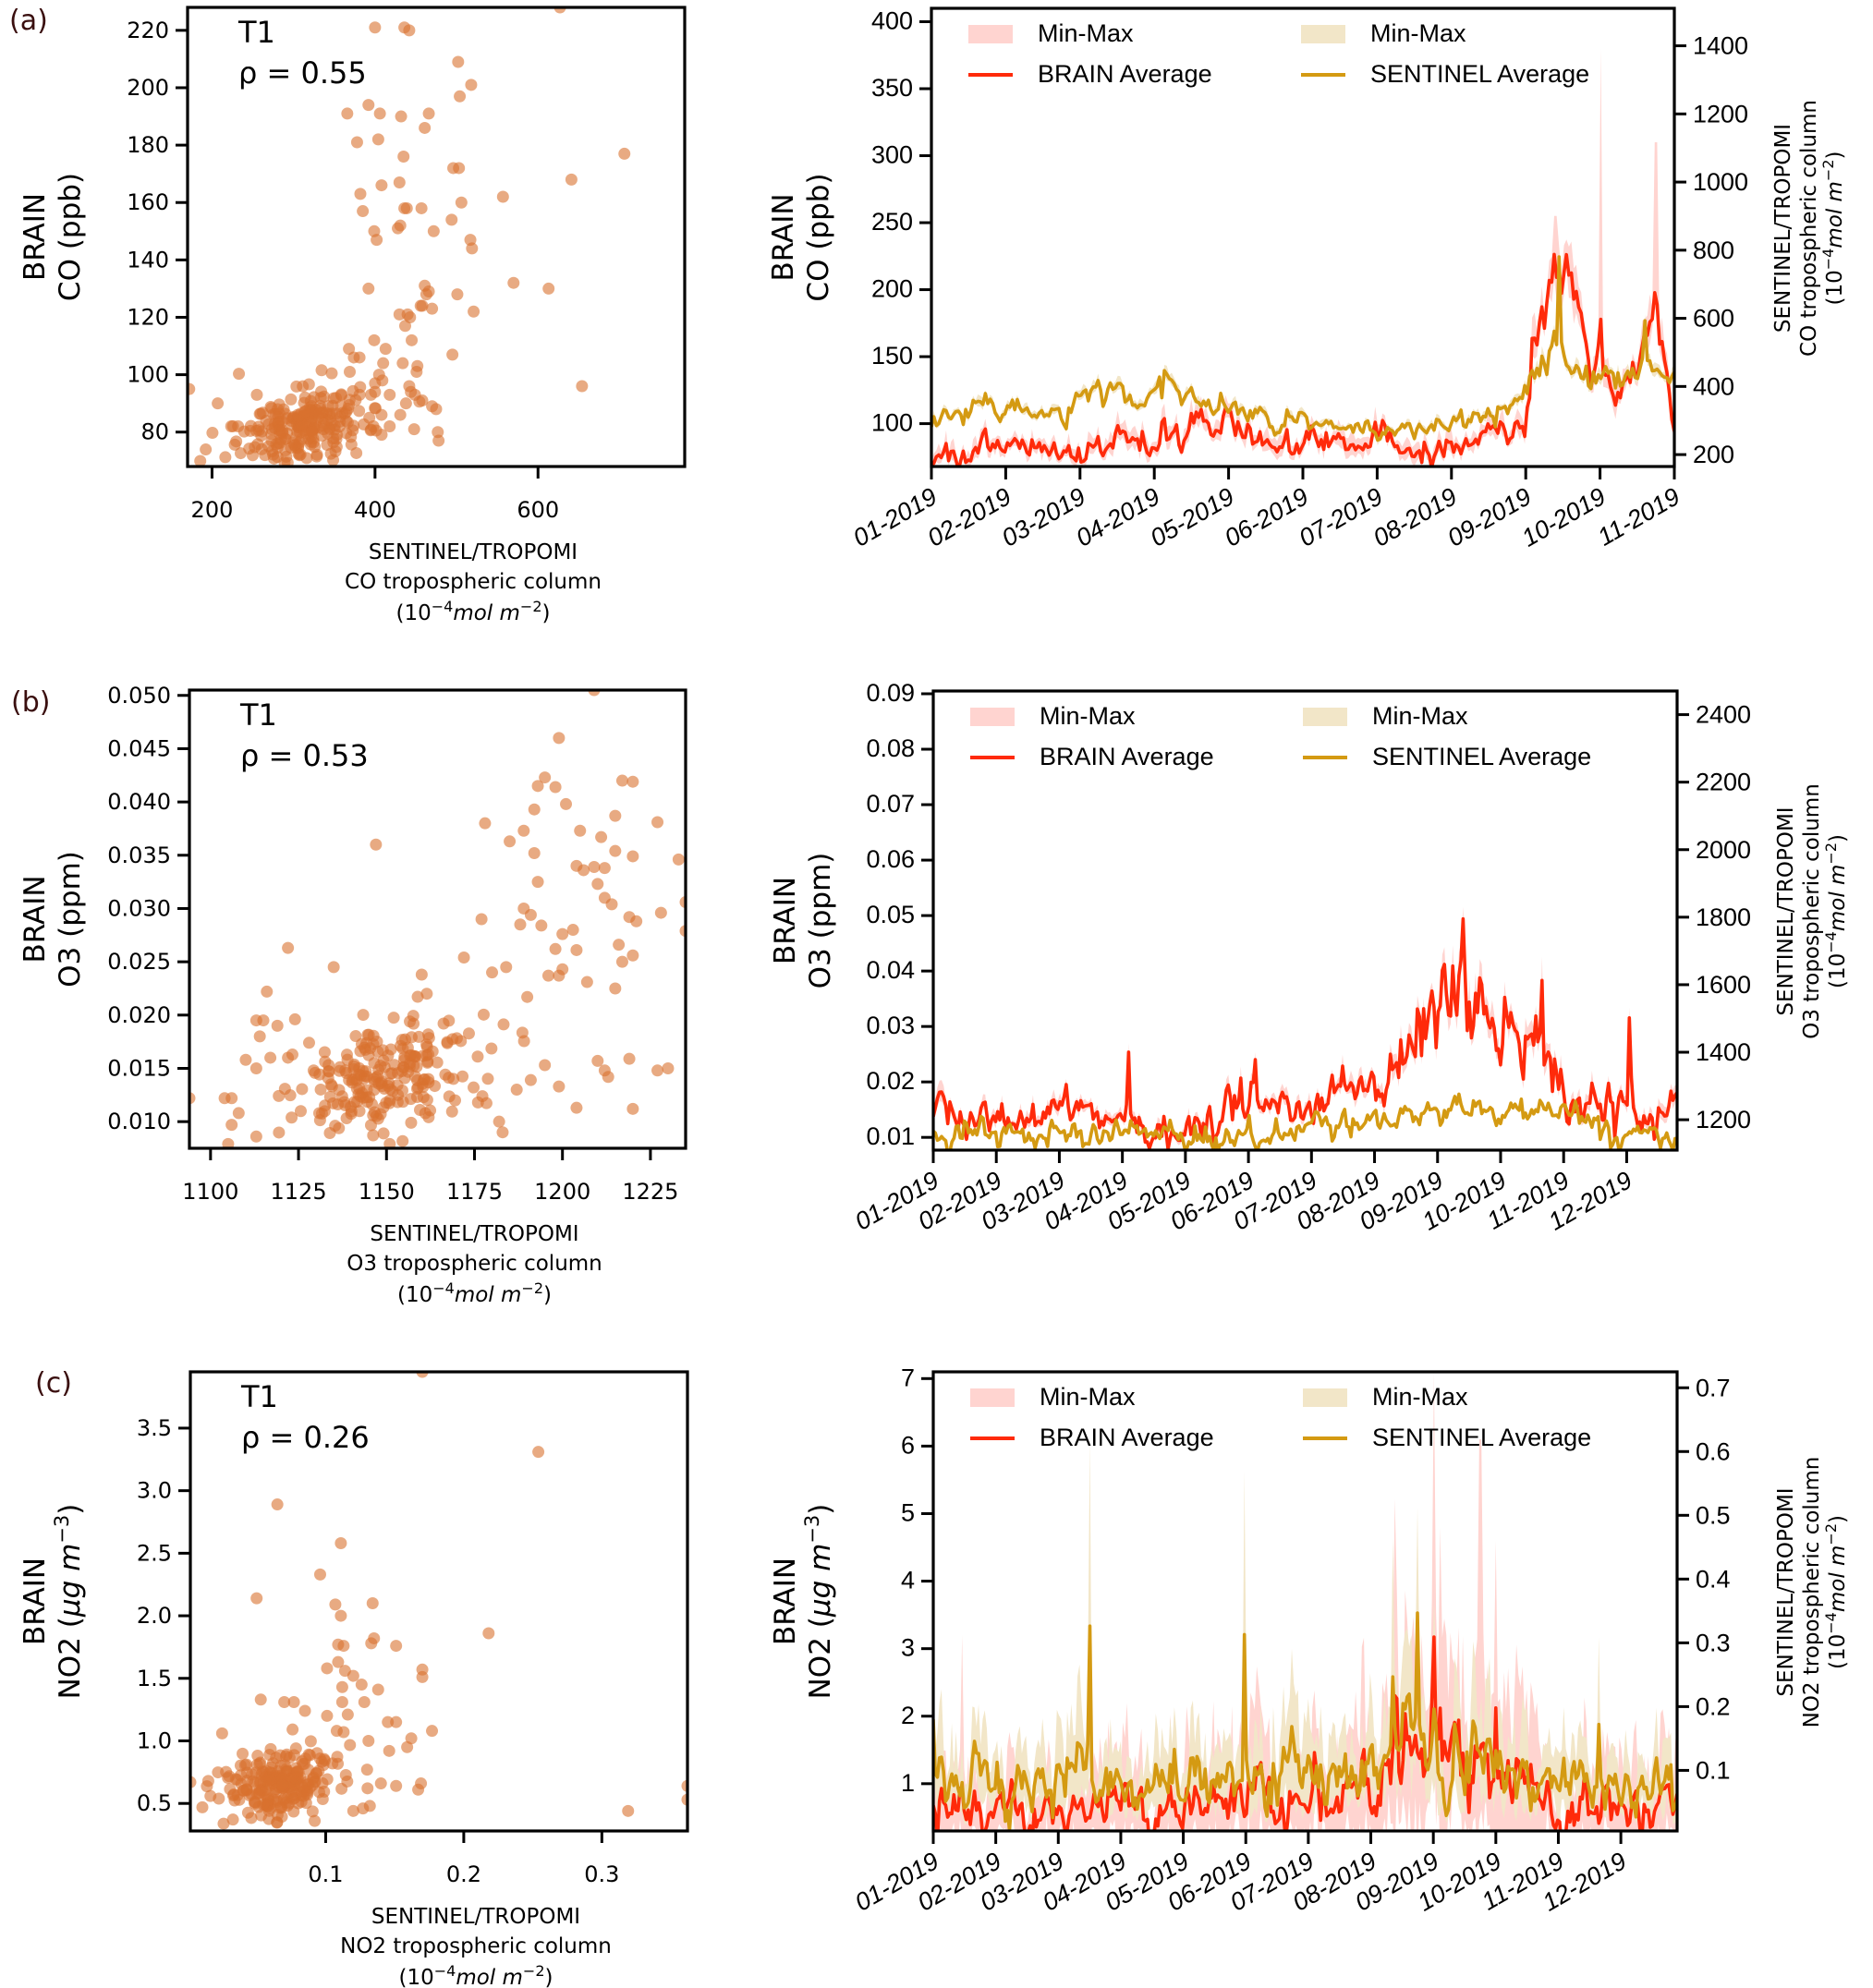 Image resolution: width=1873 pixels, height=1988 pixels. What do you see at coordinates (1724, 715) in the screenshot?
I see `b-timeseries-ytick-right-label: 2400` at bounding box center [1724, 715].